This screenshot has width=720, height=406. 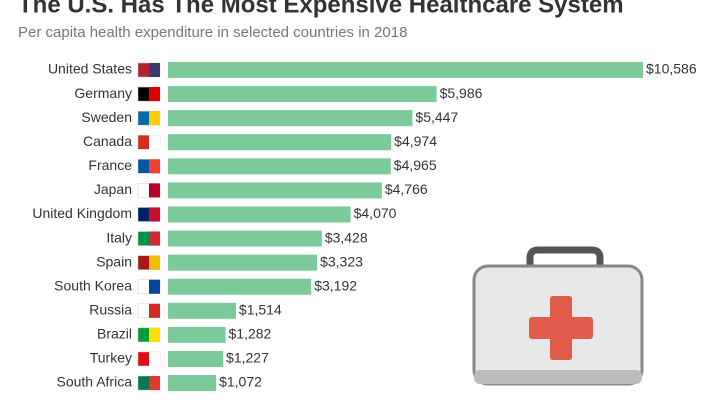 What do you see at coordinates (250, 334) in the screenshot?
I see `value-label: $1,282` at bounding box center [250, 334].